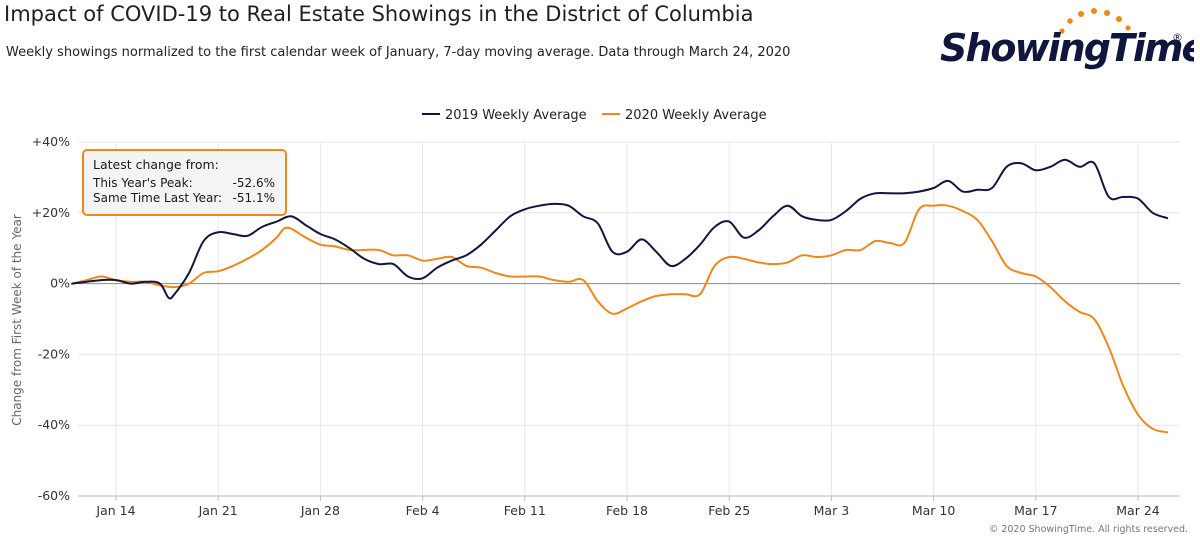  Describe the element at coordinates (1035, 510) in the screenshot. I see `x-tick-label: Mar 17` at that location.